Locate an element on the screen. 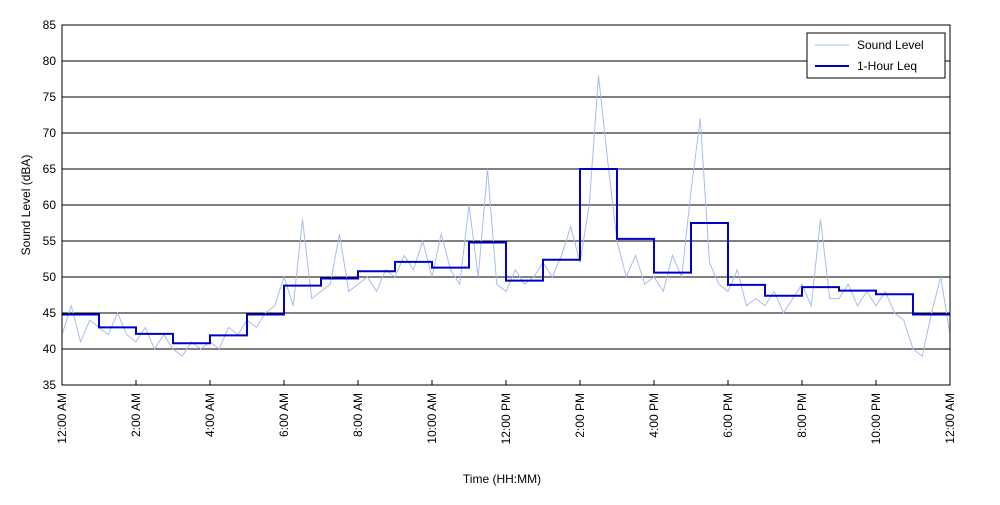 This screenshot has width=1000, height=505. y-tick-label: 80 is located at coordinates (50, 61).